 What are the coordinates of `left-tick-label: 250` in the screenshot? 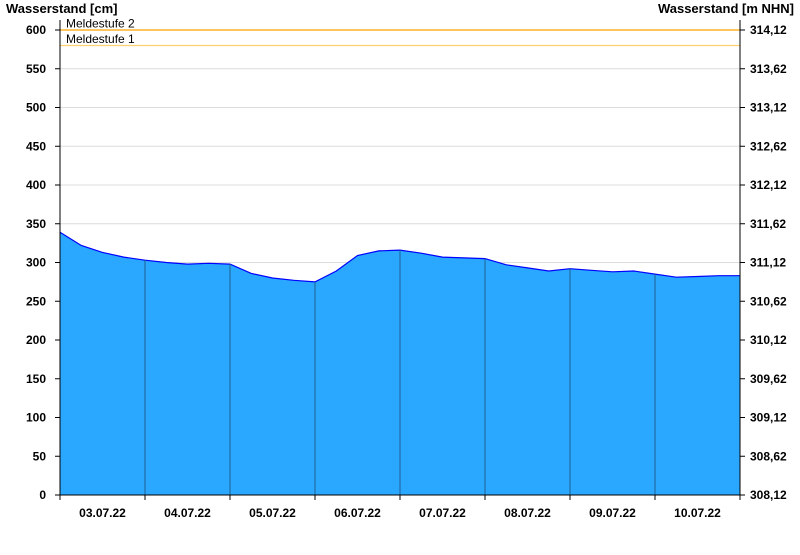 It's located at (36, 301).